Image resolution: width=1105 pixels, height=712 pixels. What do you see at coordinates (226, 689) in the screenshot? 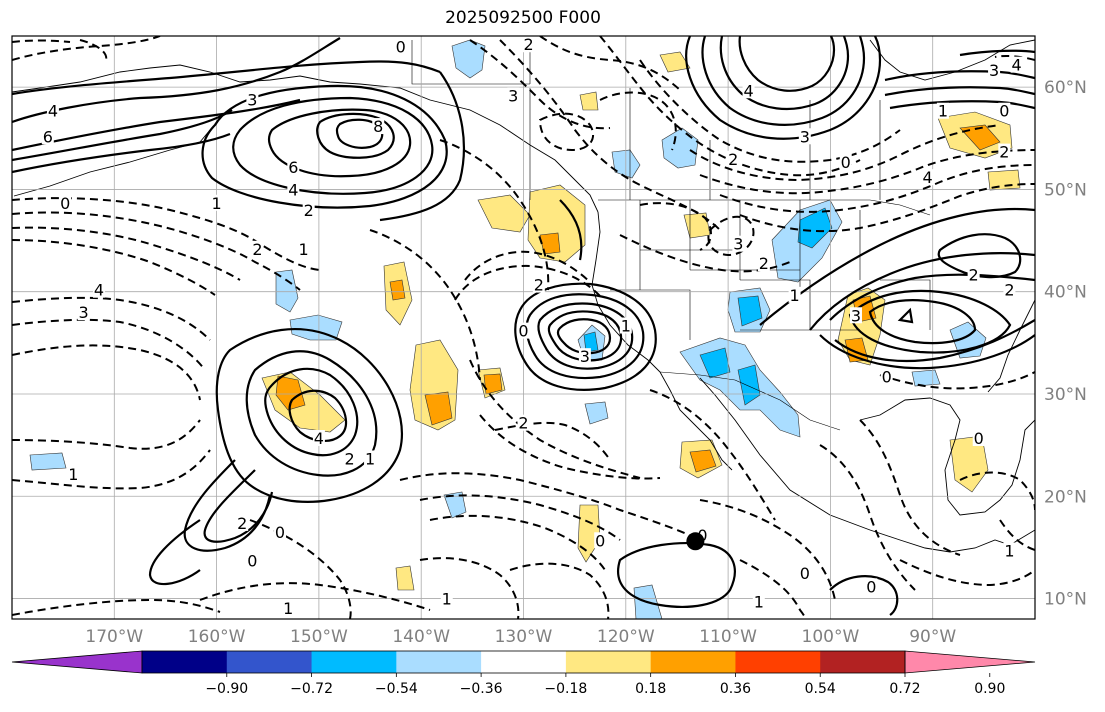
I see `colorbar-tick-label: −0.90` at bounding box center [226, 689].